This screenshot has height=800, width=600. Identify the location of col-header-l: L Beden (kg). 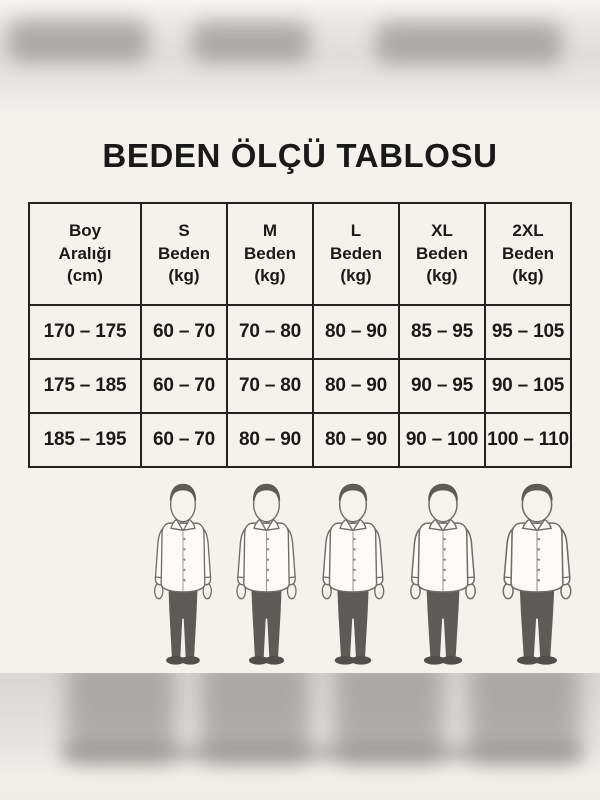
(356, 254).